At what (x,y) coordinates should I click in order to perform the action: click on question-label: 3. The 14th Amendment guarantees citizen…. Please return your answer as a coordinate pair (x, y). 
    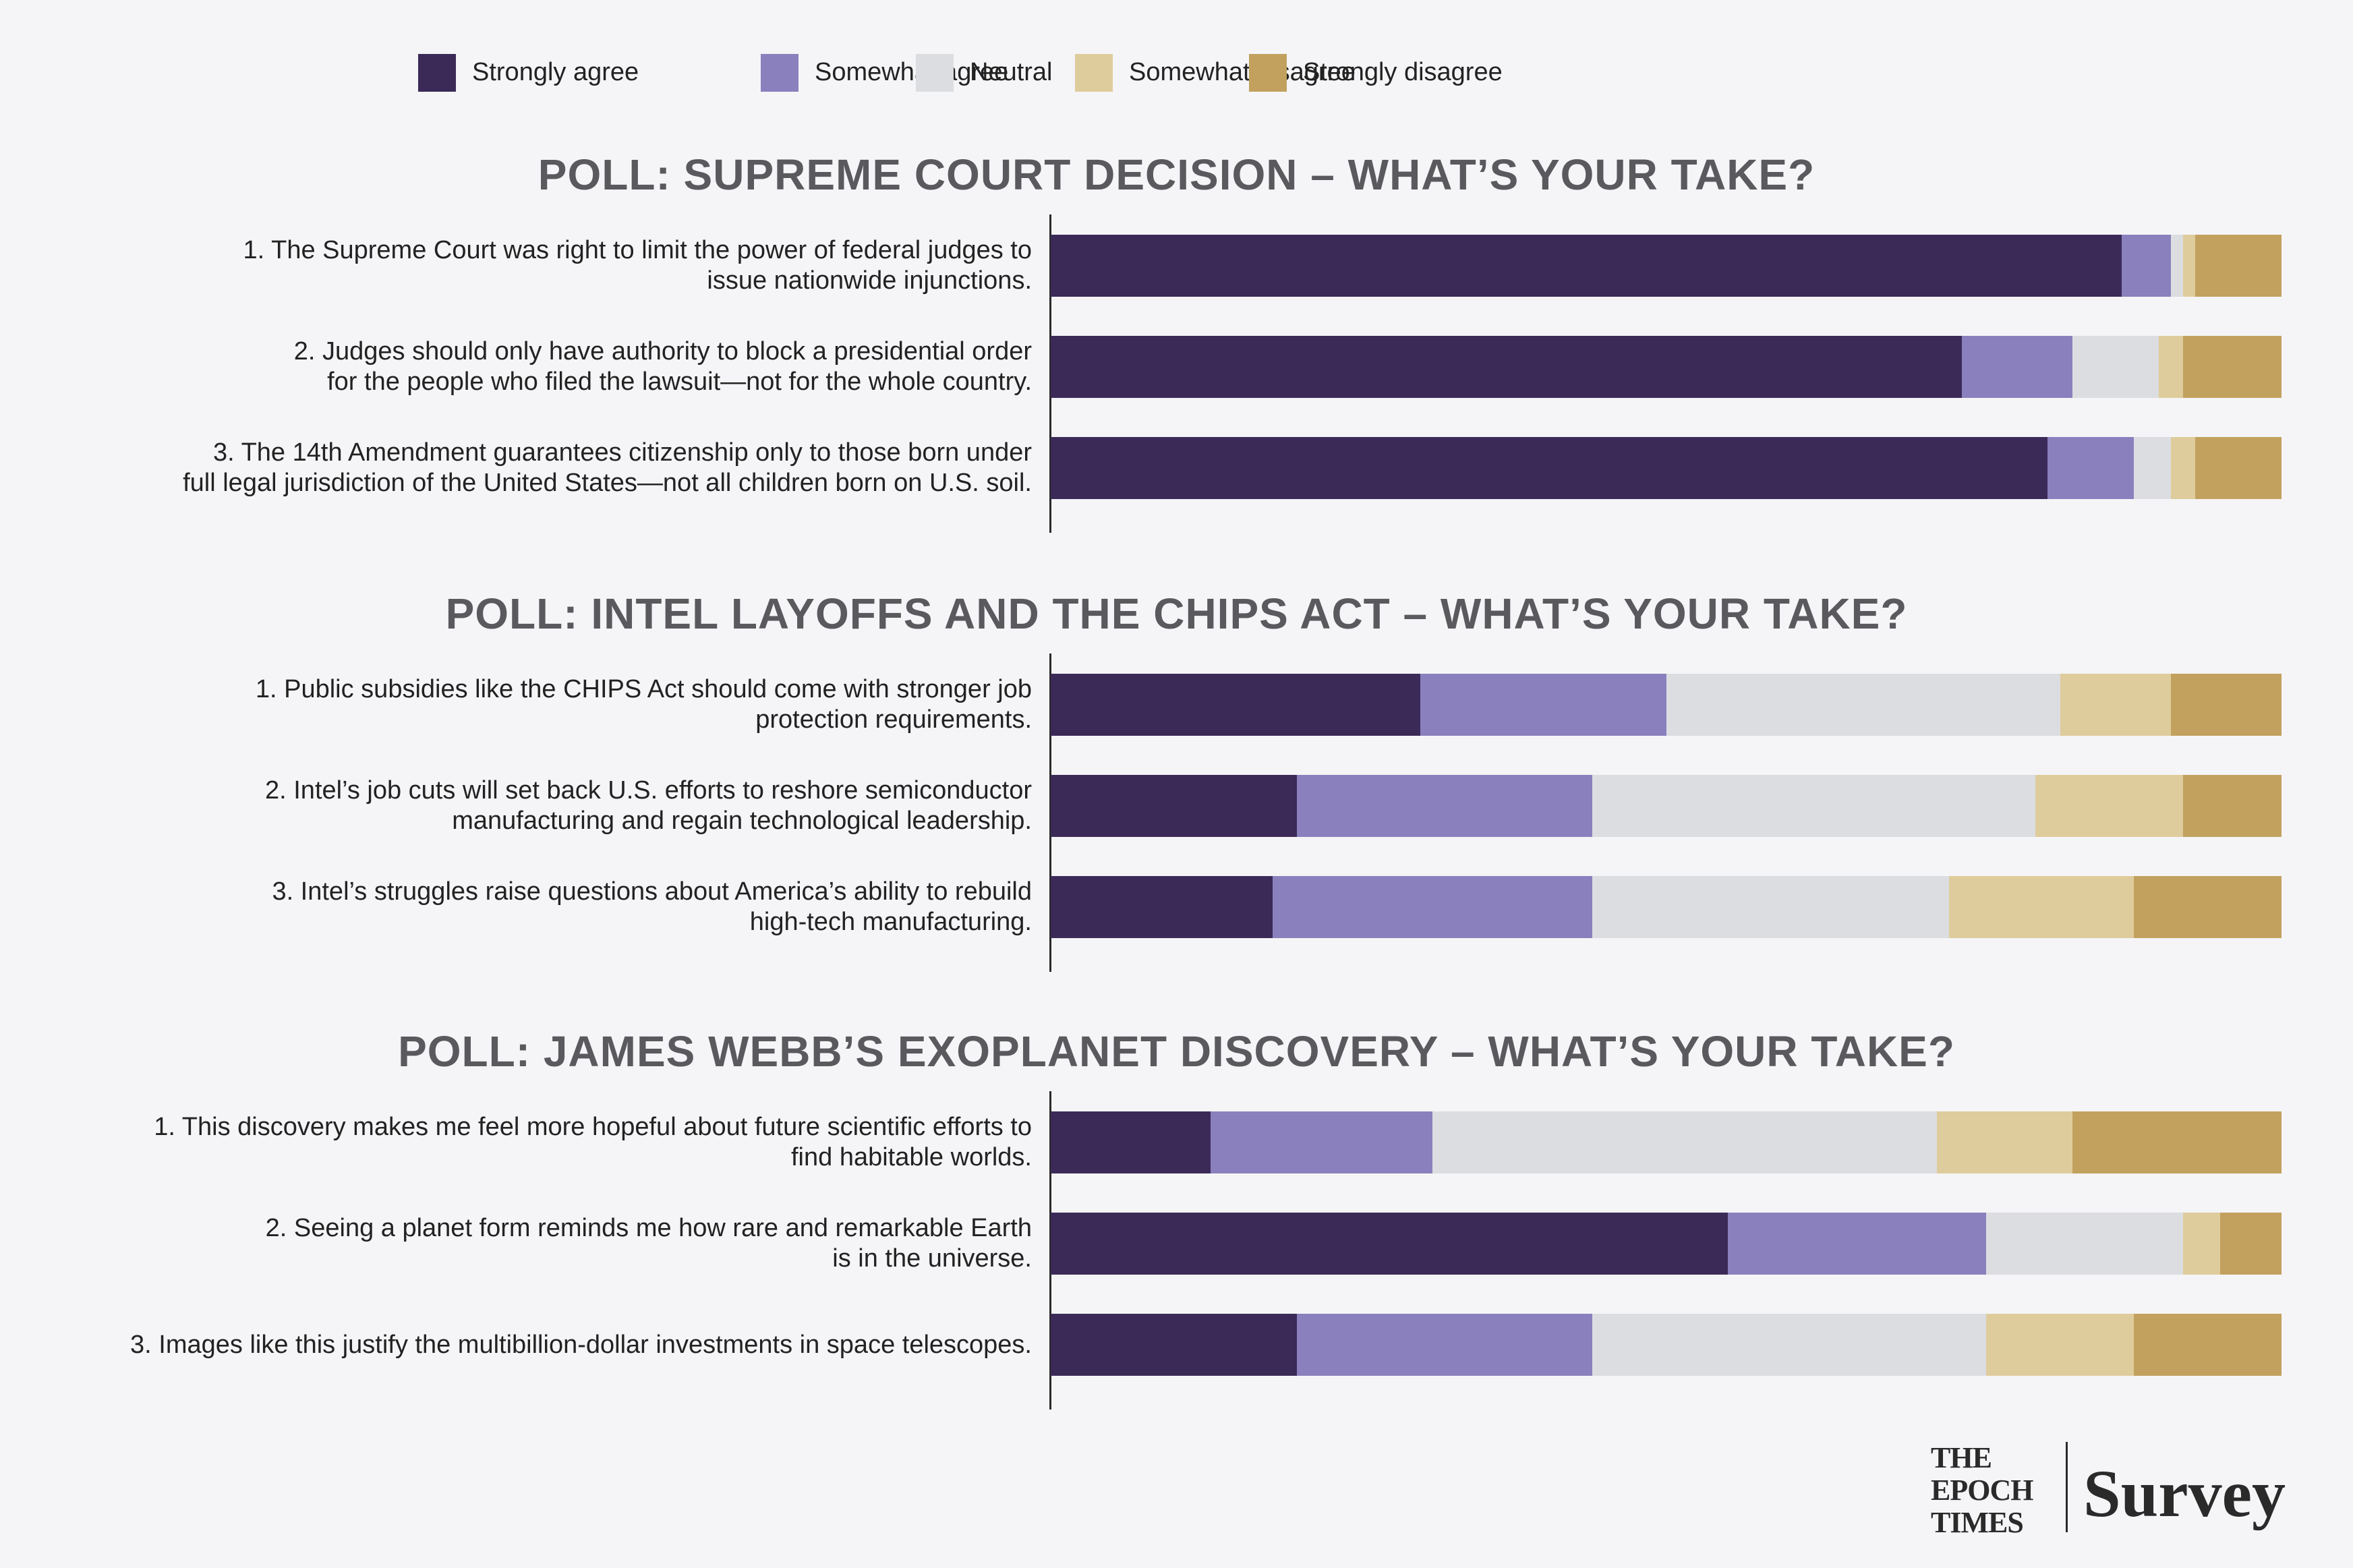
    Looking at the image, I should click on (536, 468).